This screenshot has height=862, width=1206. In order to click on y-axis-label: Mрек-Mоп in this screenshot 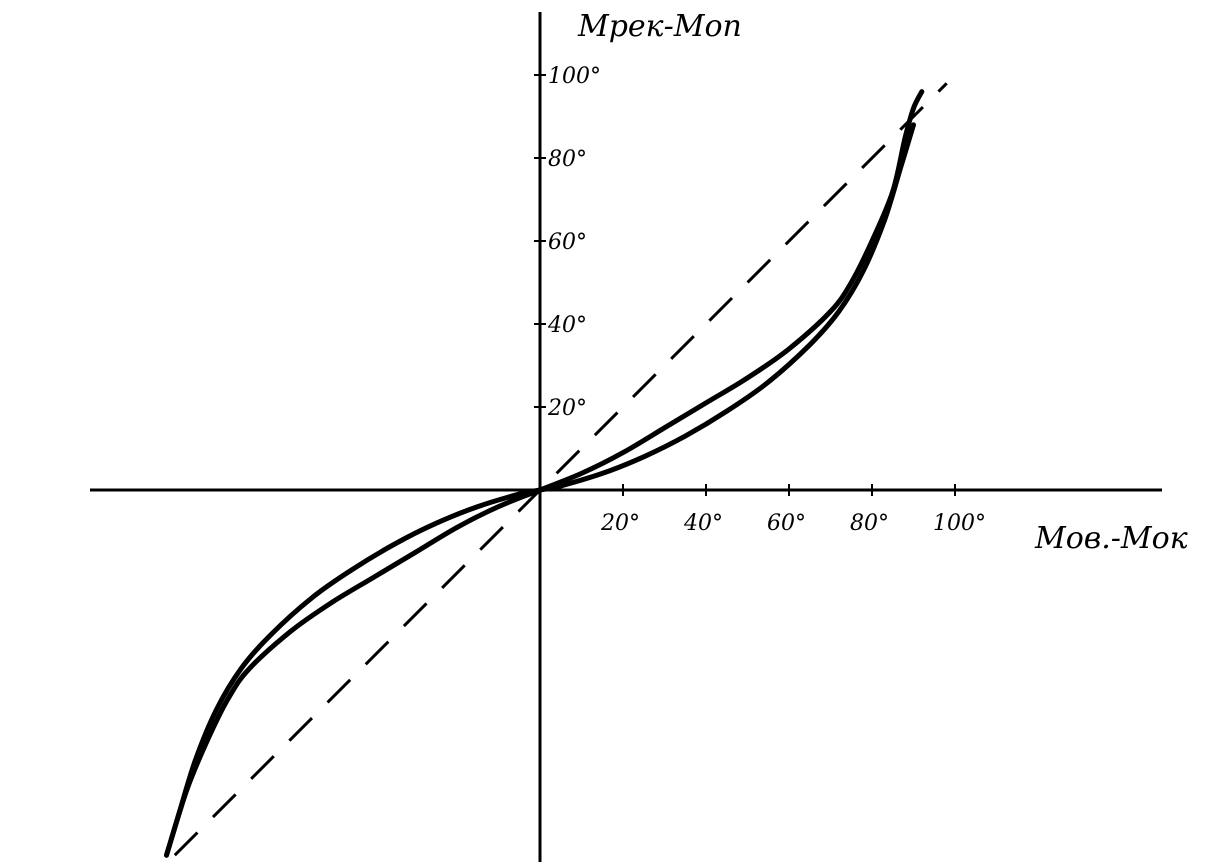, I will do `click(659, 26)`.